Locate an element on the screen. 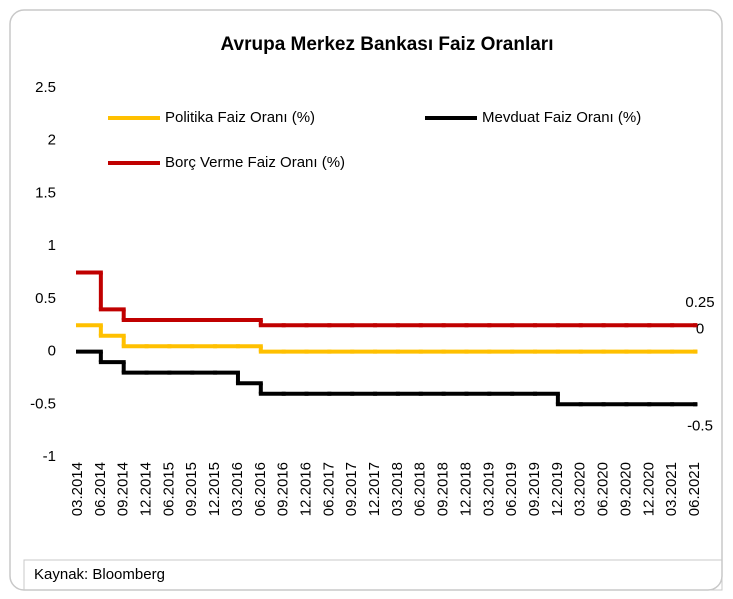 Image resolution: width=733 pixels, height=599 pixels. x-tick-label: 12.2014 is located at coordinates (146, 489).